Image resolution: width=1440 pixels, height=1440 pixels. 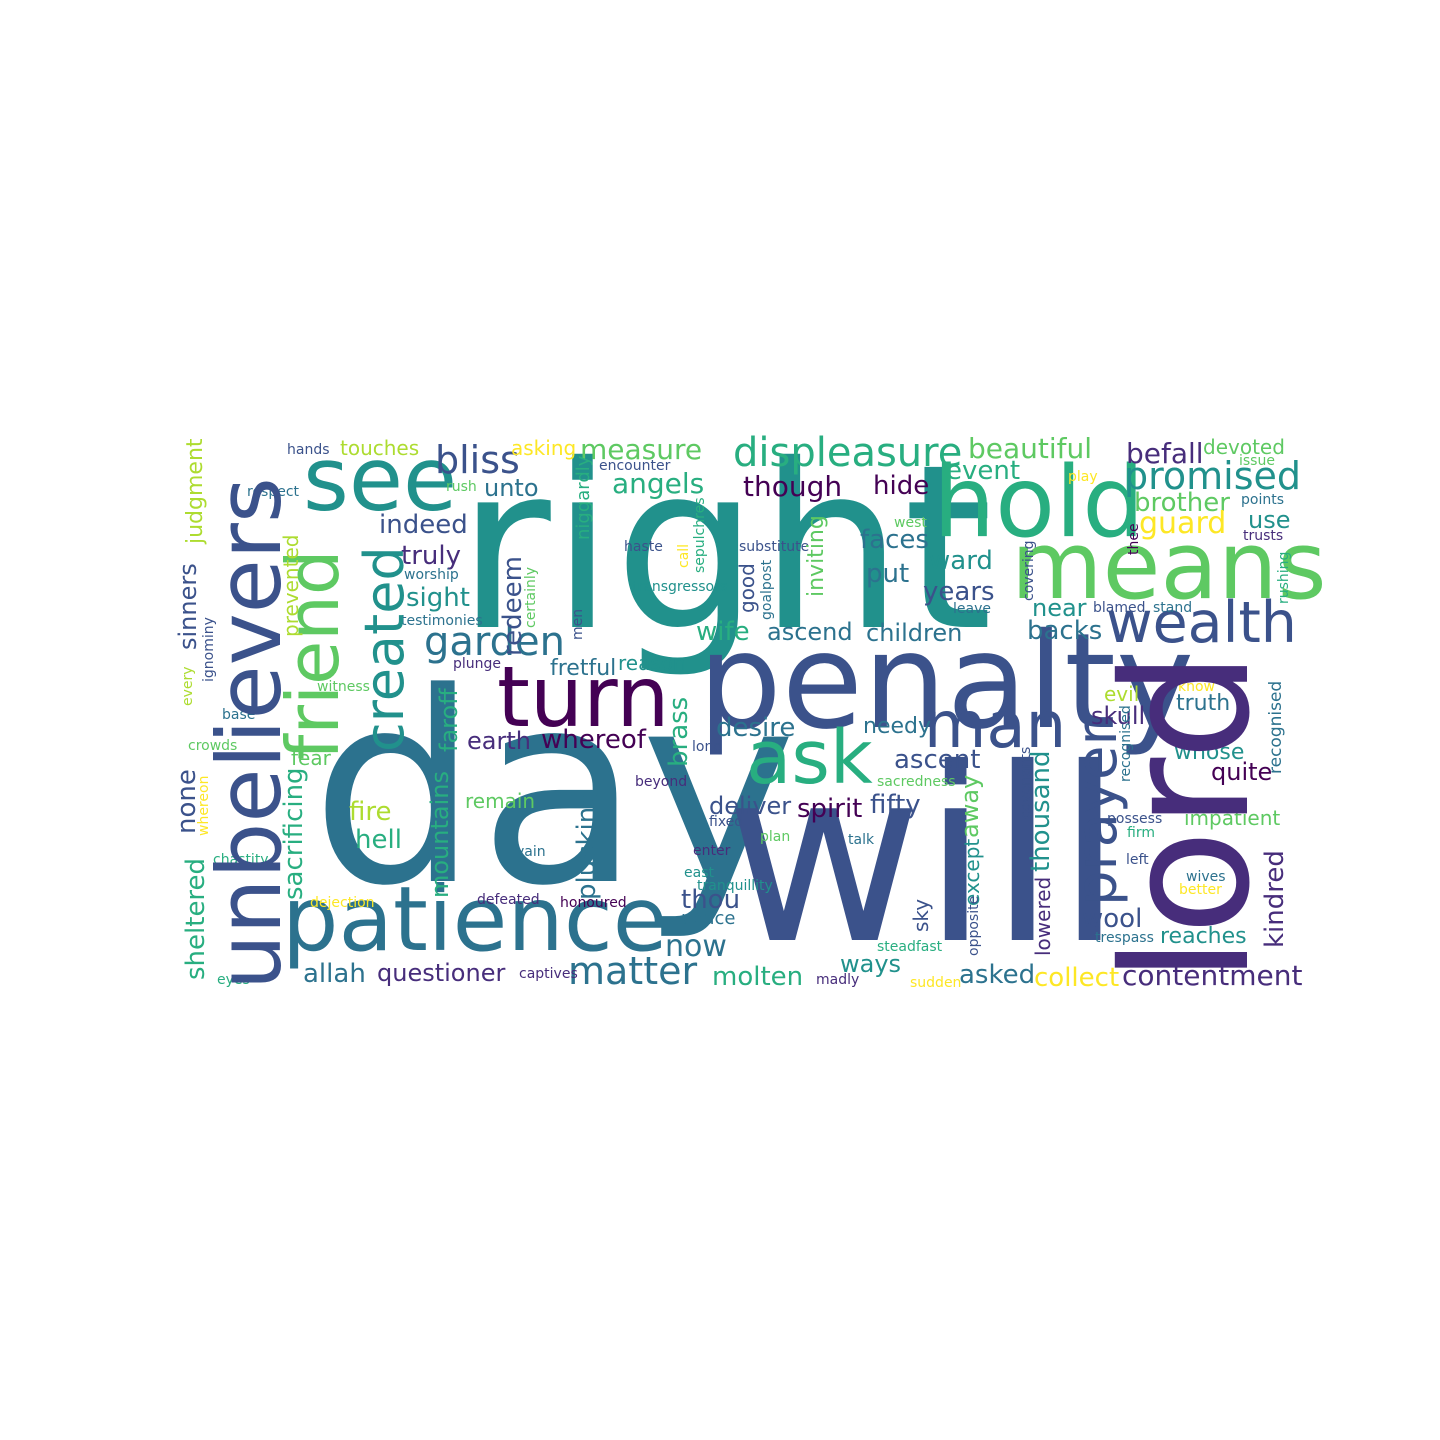 What do you see at coordinates (756, 728) in the screenshot?
I see `word-desire: desire` at bounding box center [756, 728].